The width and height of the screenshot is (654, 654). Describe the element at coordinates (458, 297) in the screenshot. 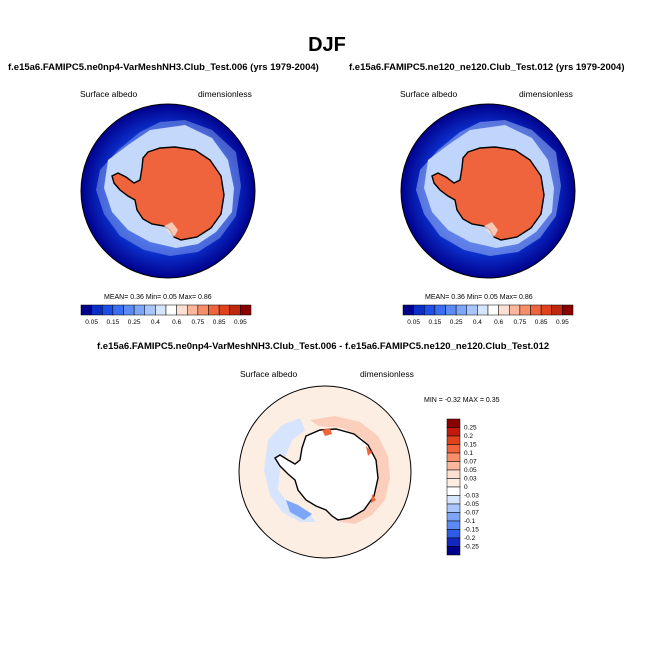

I see `panel-2-mean-value: 0.36` at that location.